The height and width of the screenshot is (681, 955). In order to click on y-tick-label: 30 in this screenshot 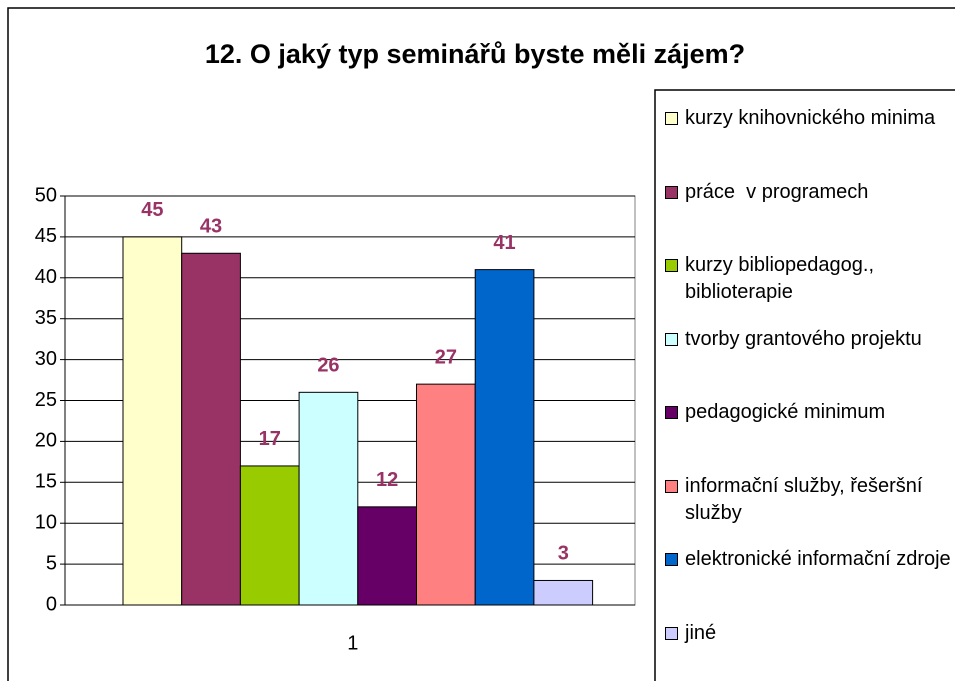, I will do `click(46, 359)`.